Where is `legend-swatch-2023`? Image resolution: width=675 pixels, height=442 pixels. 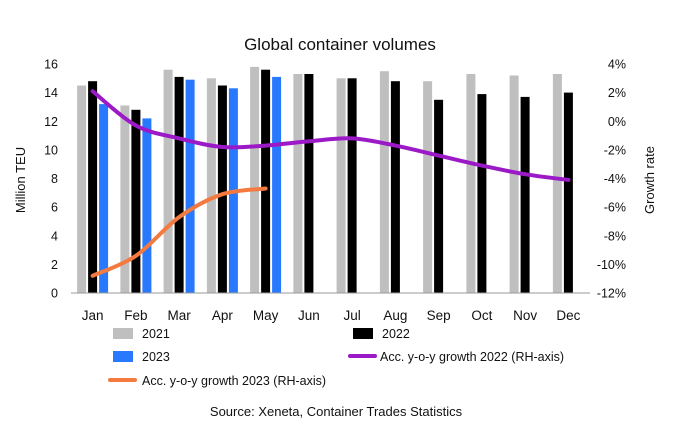
legend-swatch-2023 is located at coordinates (123, 356).